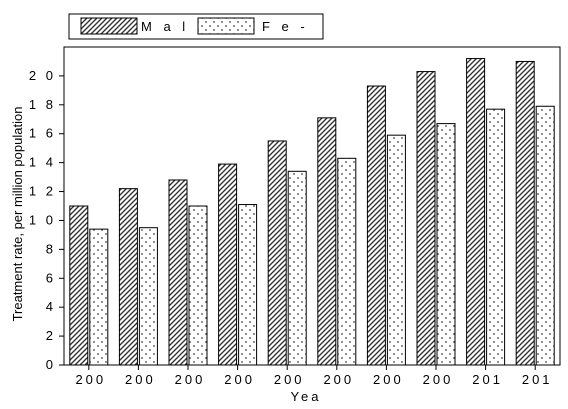 The width and height of the screenshot is (568, 409). Describe the element at coordinates (196, 26) in the screenshot. I see `legend: M a l F e -` at that location.